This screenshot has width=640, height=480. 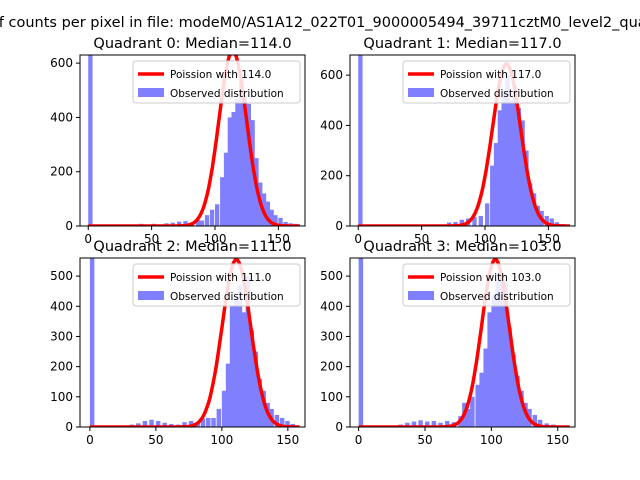 I want to click on quadrant-2-title: Quadrant 2: Median=111.0, so click(x=192, y=247).